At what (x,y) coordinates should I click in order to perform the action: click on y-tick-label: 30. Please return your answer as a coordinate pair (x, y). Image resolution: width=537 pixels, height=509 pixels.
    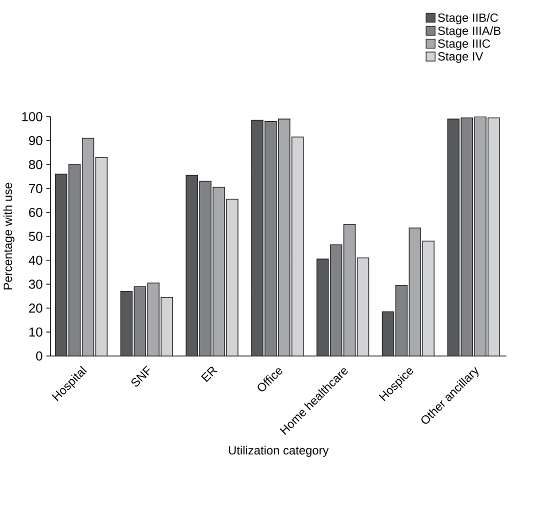
    Looking at the image, I should click on (35, 284).